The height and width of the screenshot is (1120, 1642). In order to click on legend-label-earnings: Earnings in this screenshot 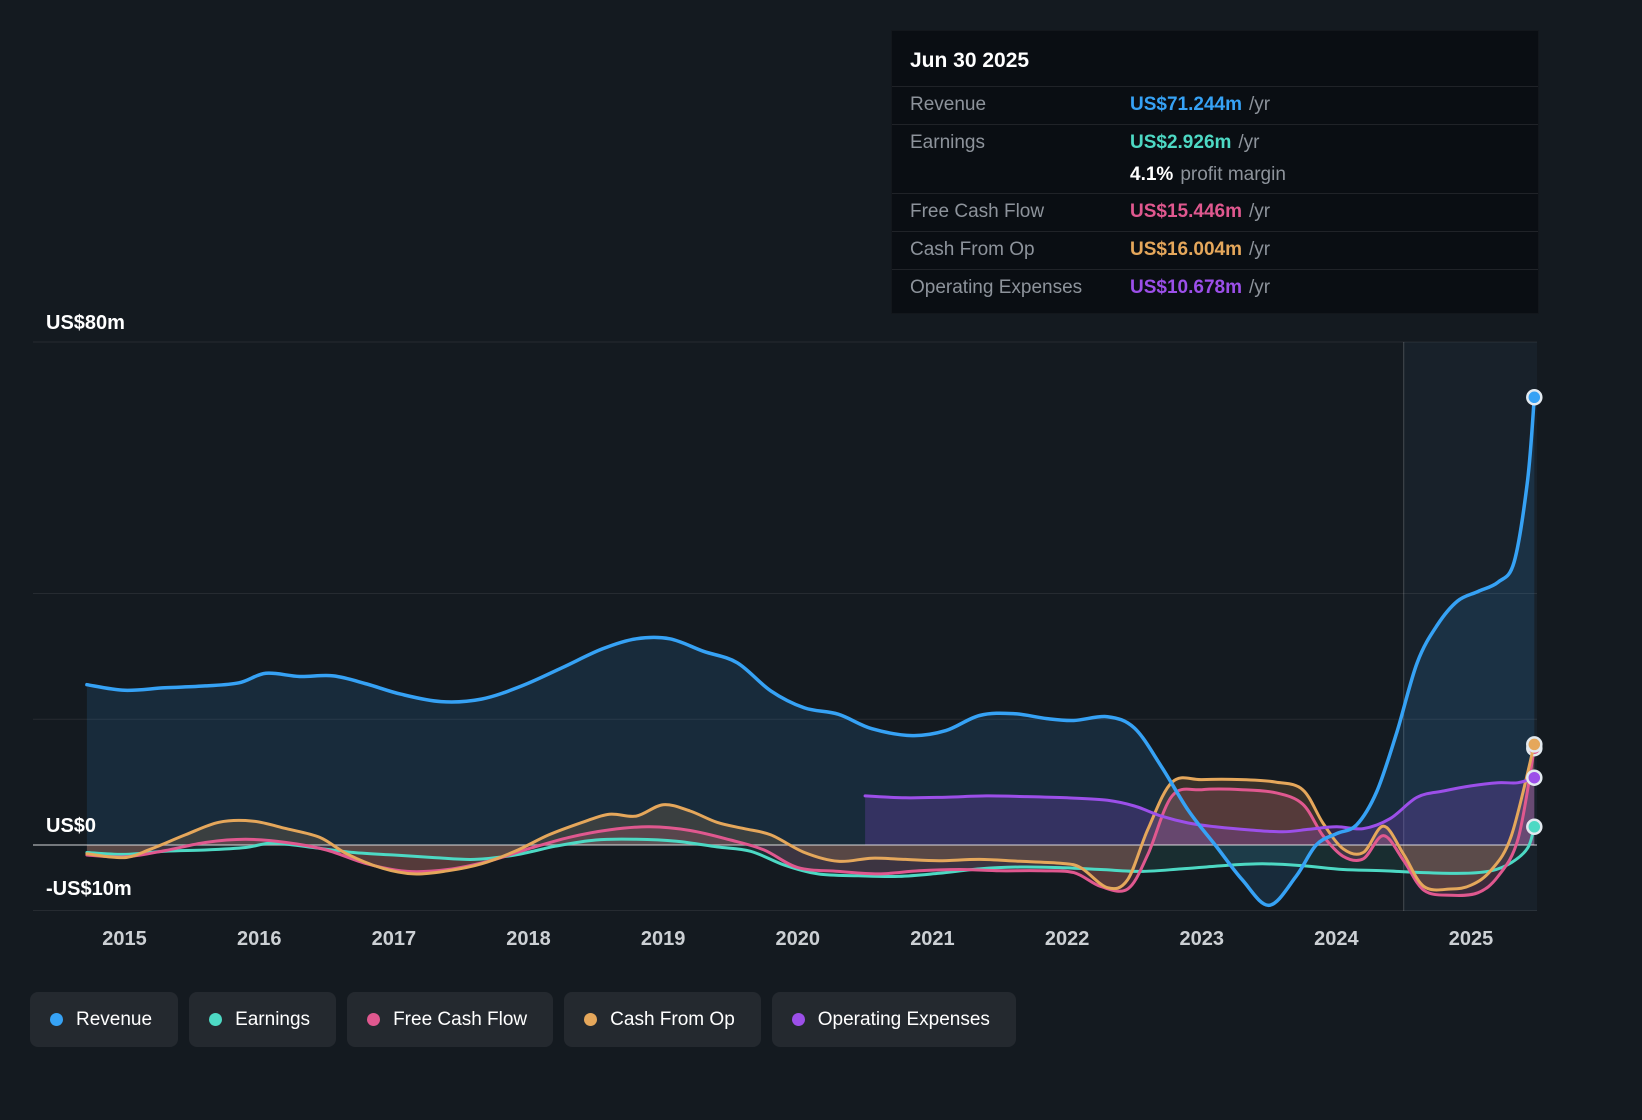, I will do `click(273, 1019)`.